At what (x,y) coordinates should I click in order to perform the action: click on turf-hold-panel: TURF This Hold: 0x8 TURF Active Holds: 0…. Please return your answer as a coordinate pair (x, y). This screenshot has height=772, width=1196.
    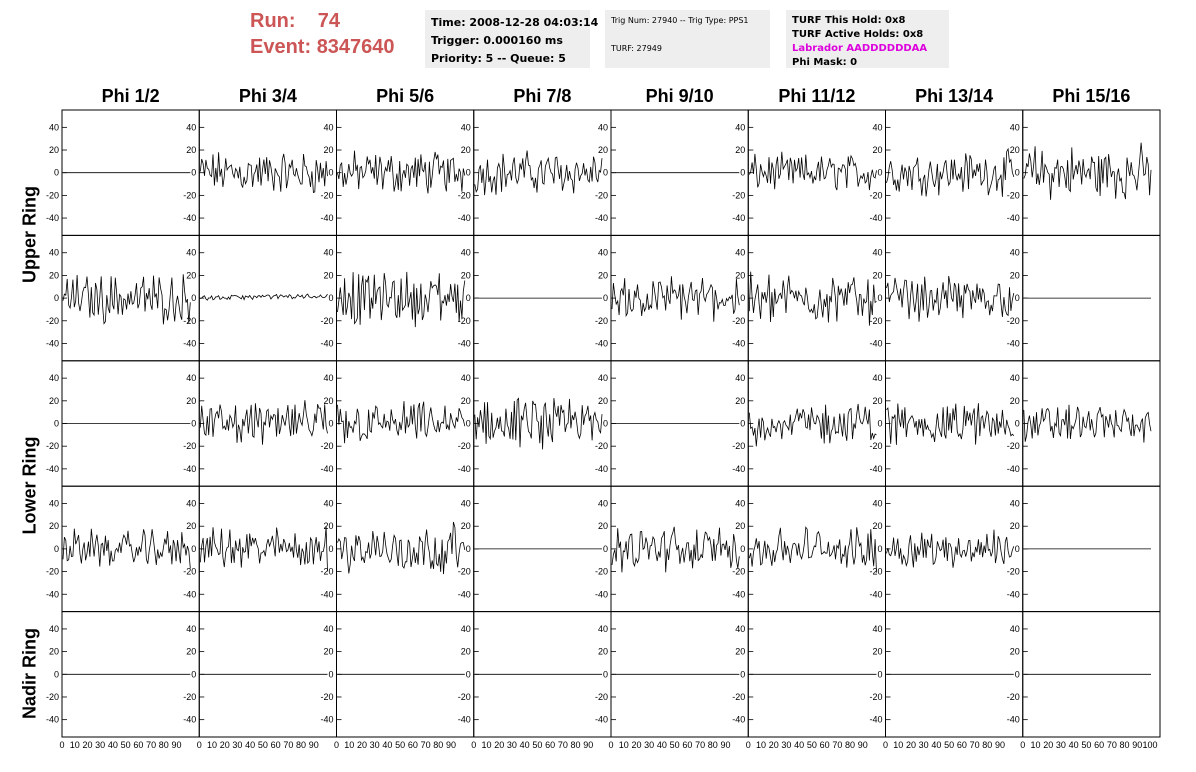
    Looking at the image, I should click on (867, 39).